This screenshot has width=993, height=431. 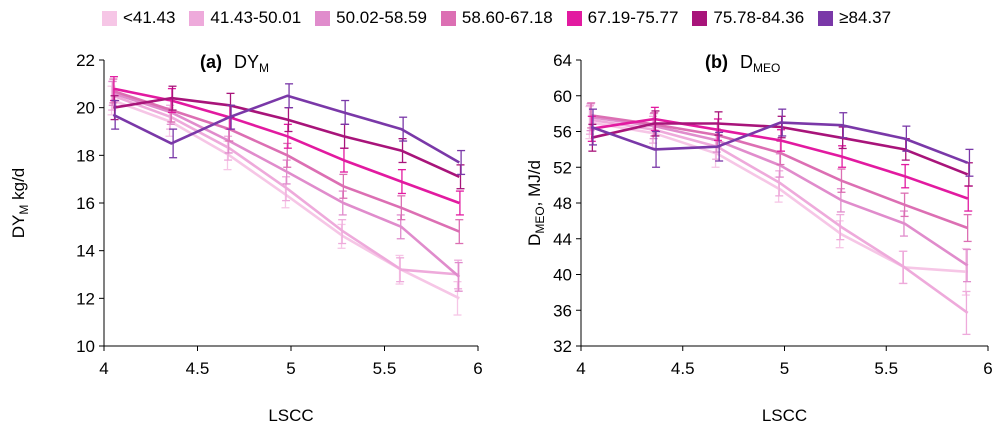 I want to click on panel-title-main: D, so click(x=746, y=62).